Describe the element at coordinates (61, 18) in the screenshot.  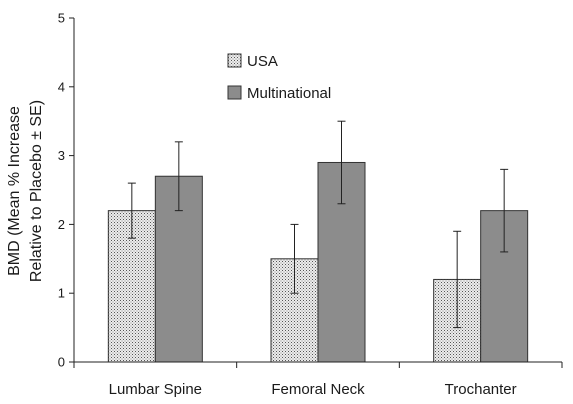
I see `y-tick-label: 5` at that location.